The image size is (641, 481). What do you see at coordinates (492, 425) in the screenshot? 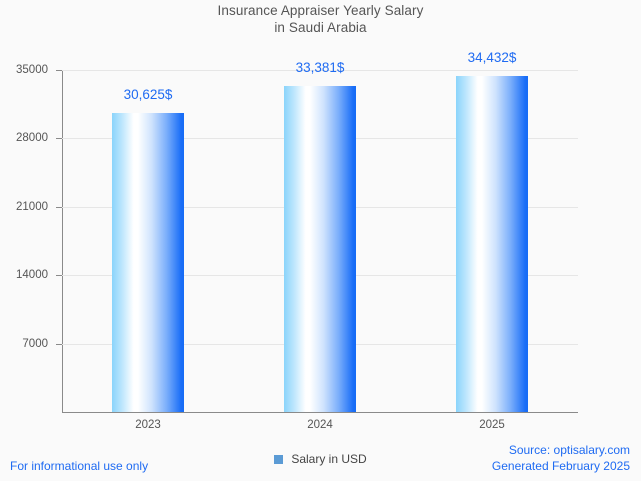
I see `x-tick-label-2025: 2025` at bounding box center [492, 425].